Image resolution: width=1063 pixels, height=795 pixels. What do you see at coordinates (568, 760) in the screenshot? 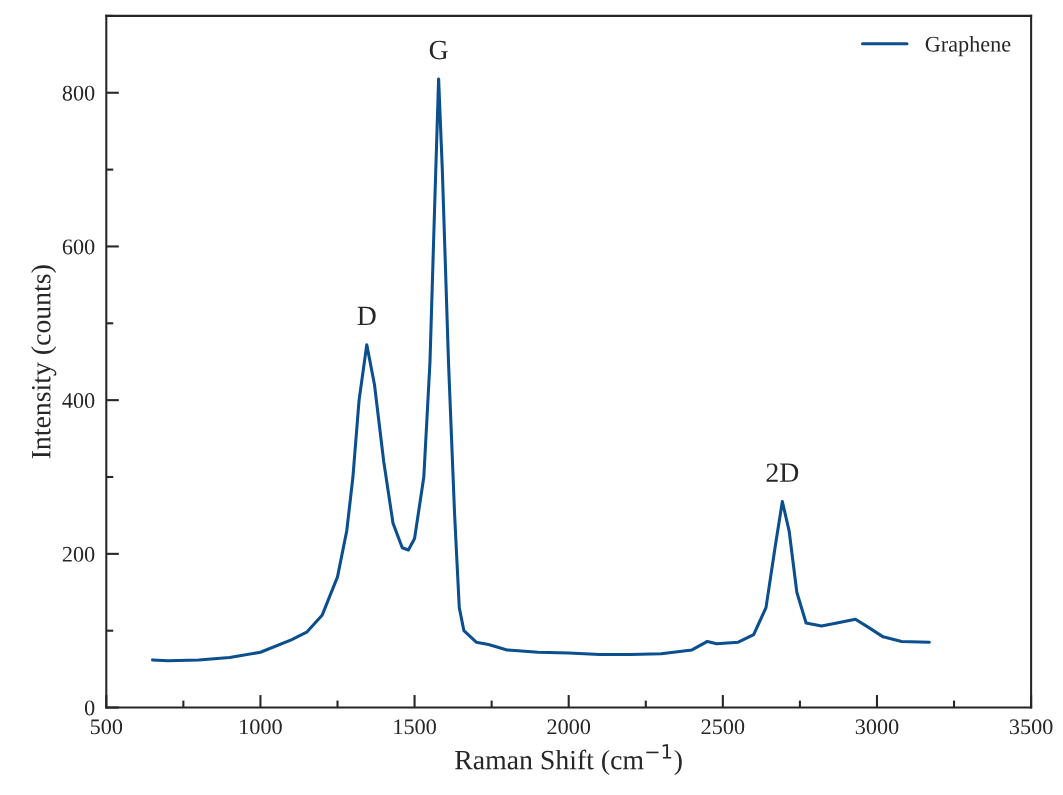
I see `x-axis-title: Raman Shift (cm$^{−1}$)` at bounding box center [568, 760].